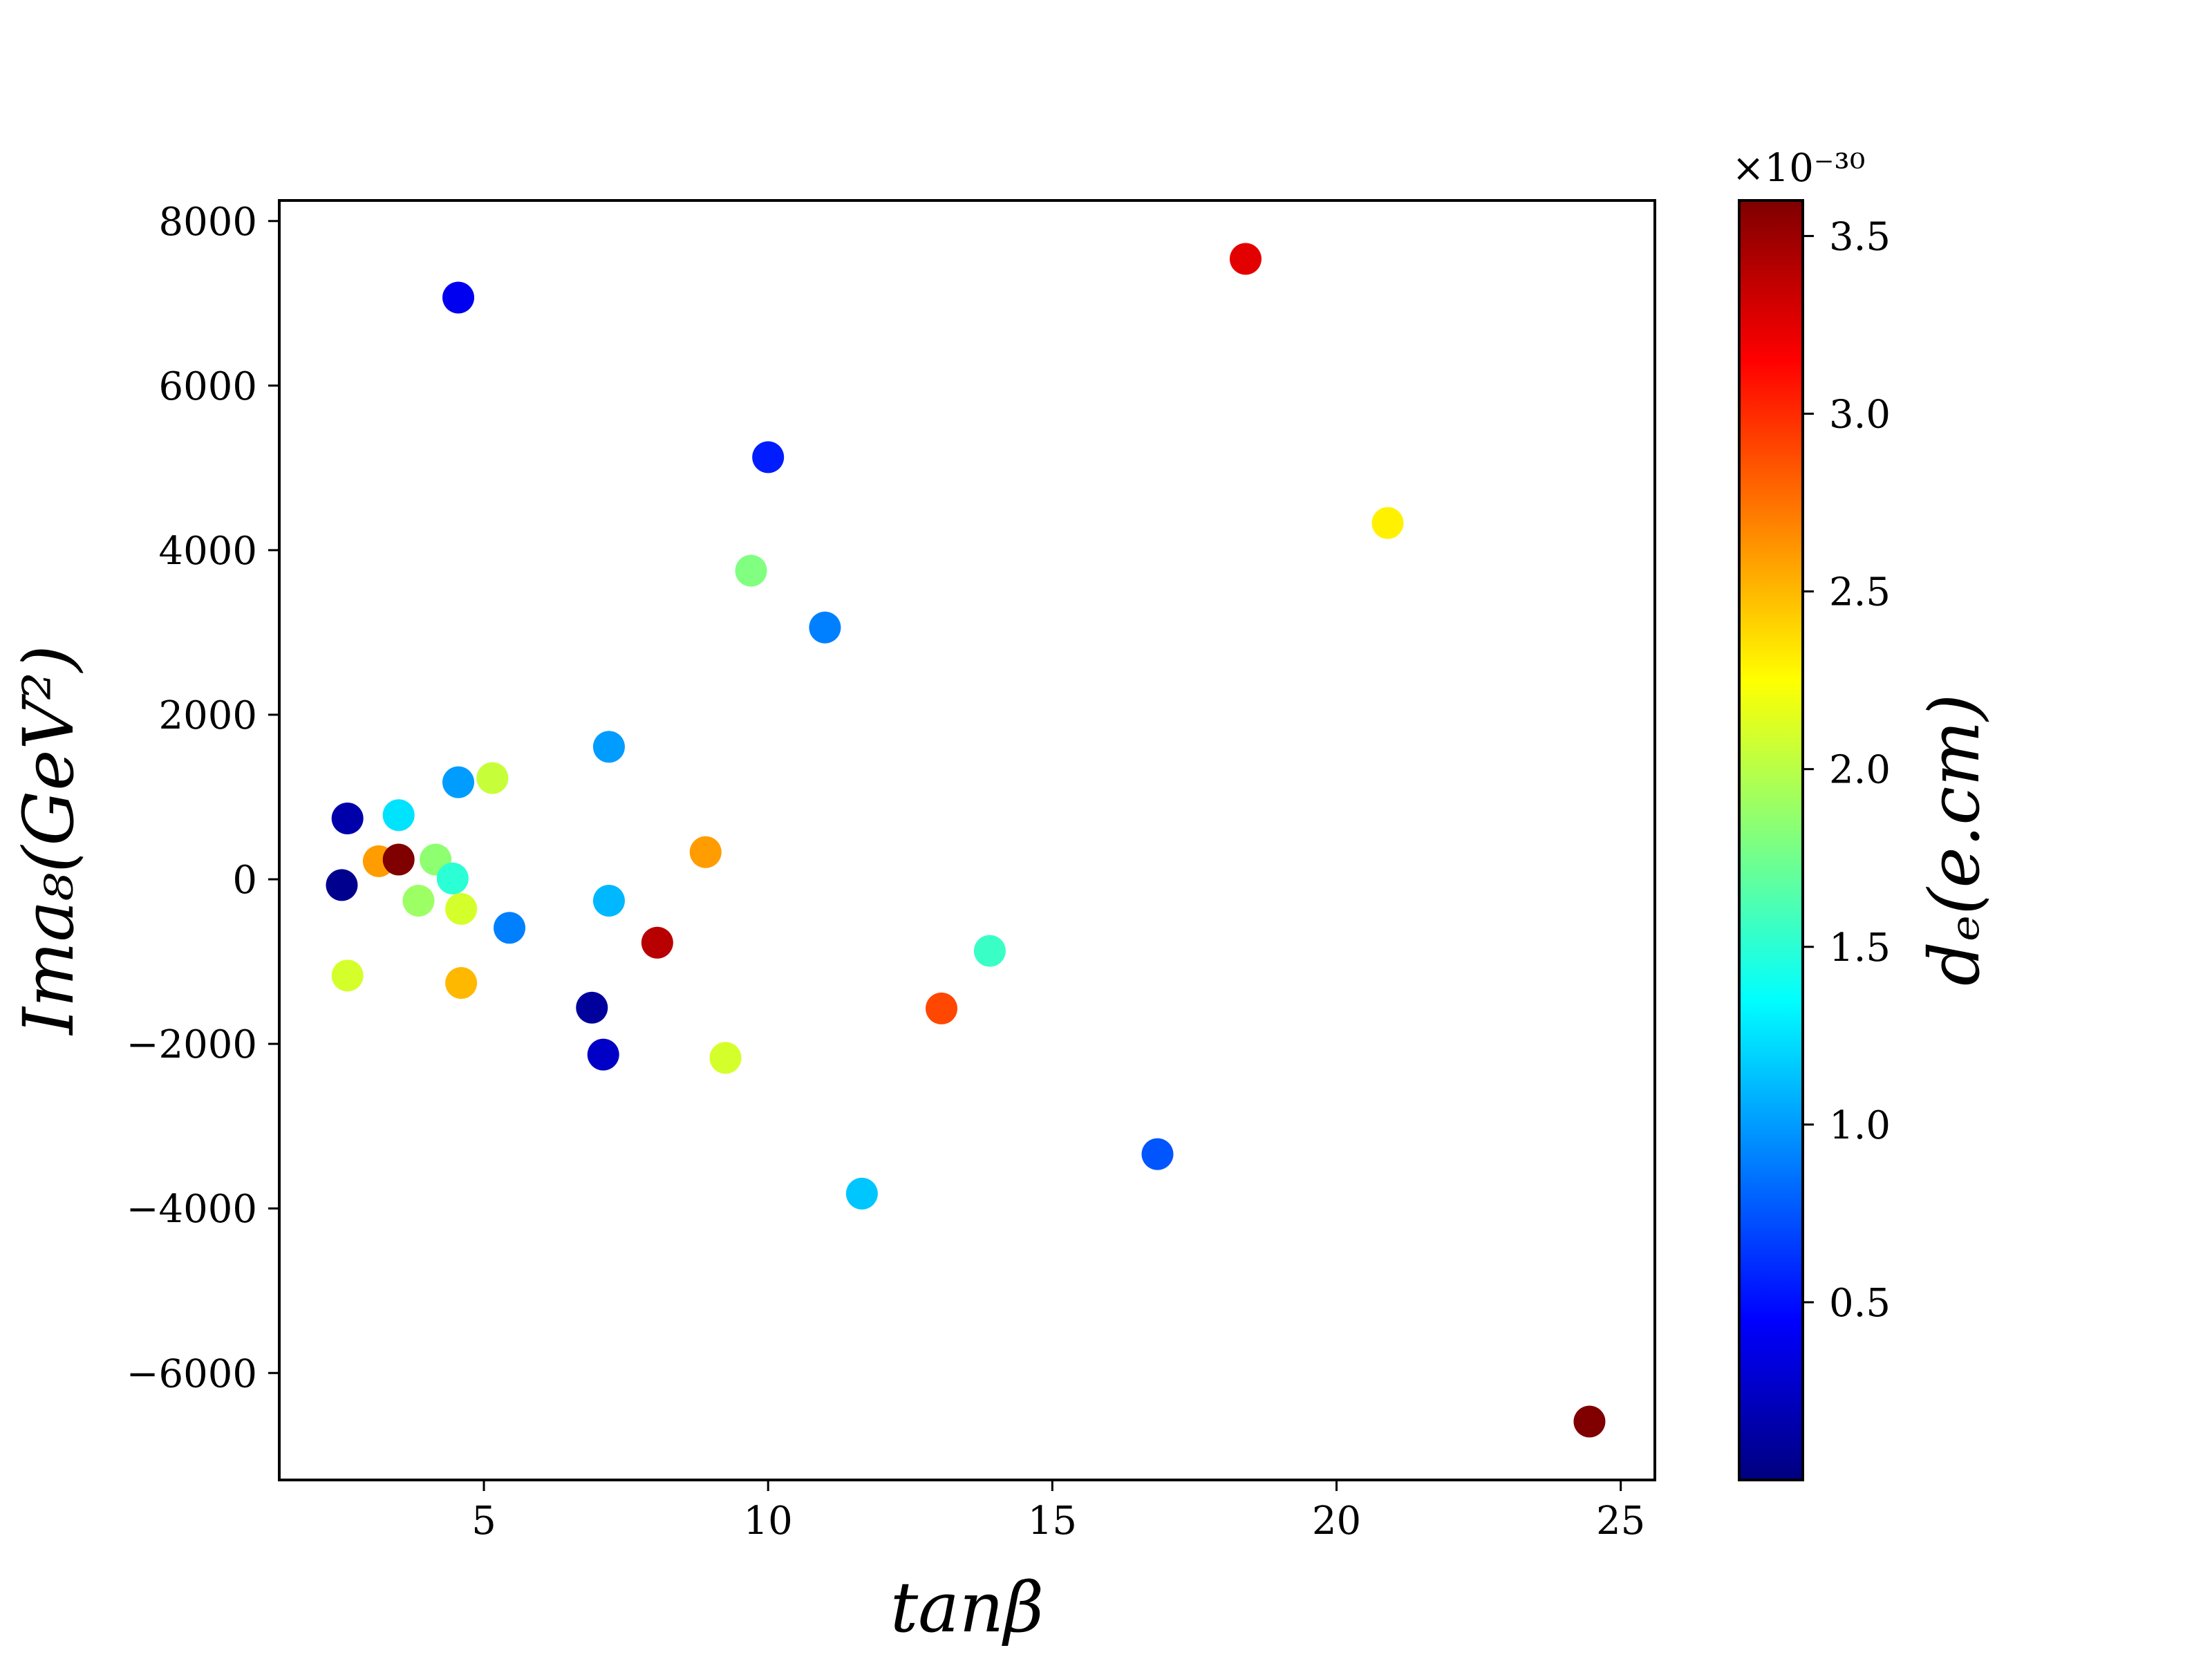 Image resolution: width=2212 pixels, height=1659 pixels. What do you see at coordinates (208, 551) in the screenshot?
I see `y-tick-label: 4000` at bounding box center [208, 551].